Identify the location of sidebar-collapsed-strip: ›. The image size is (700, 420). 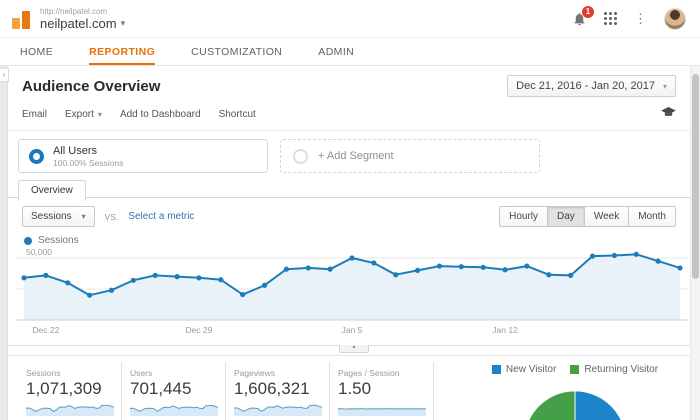
(4, 243).